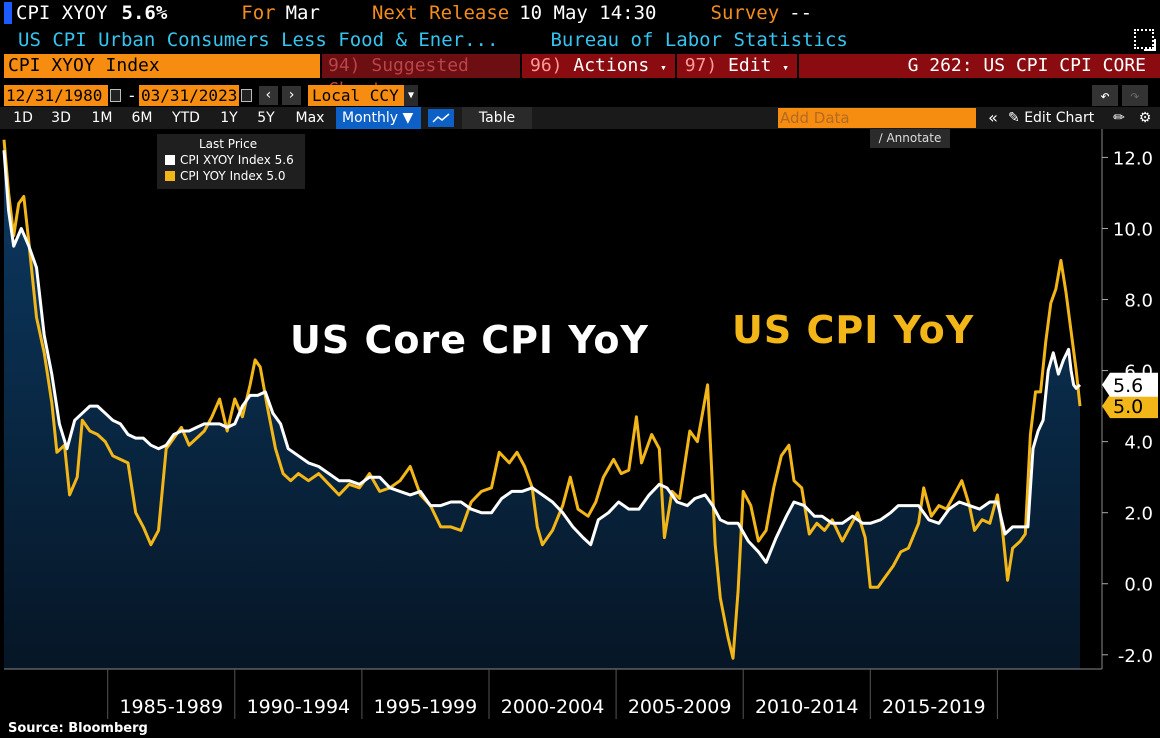  Describe the element at coordinates (189, 95) in the screenshot. I see `end-date-input: 03/31/2023` at that location.